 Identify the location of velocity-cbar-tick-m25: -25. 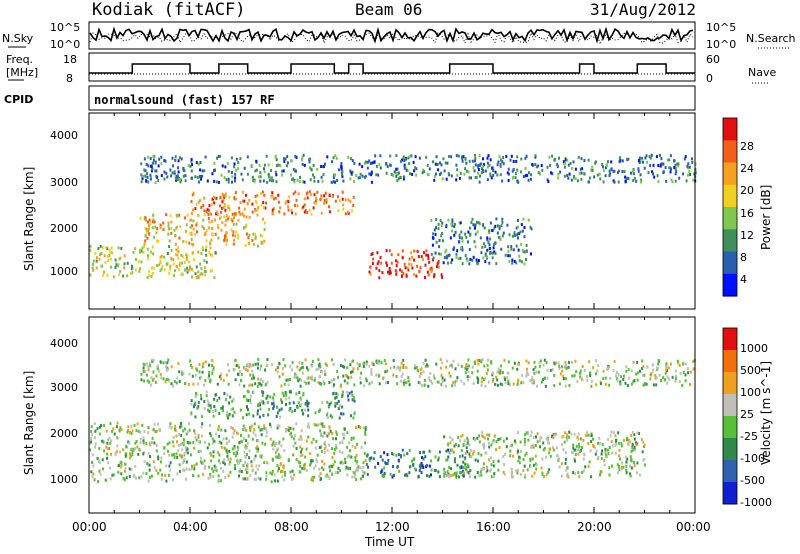
(749, 436).